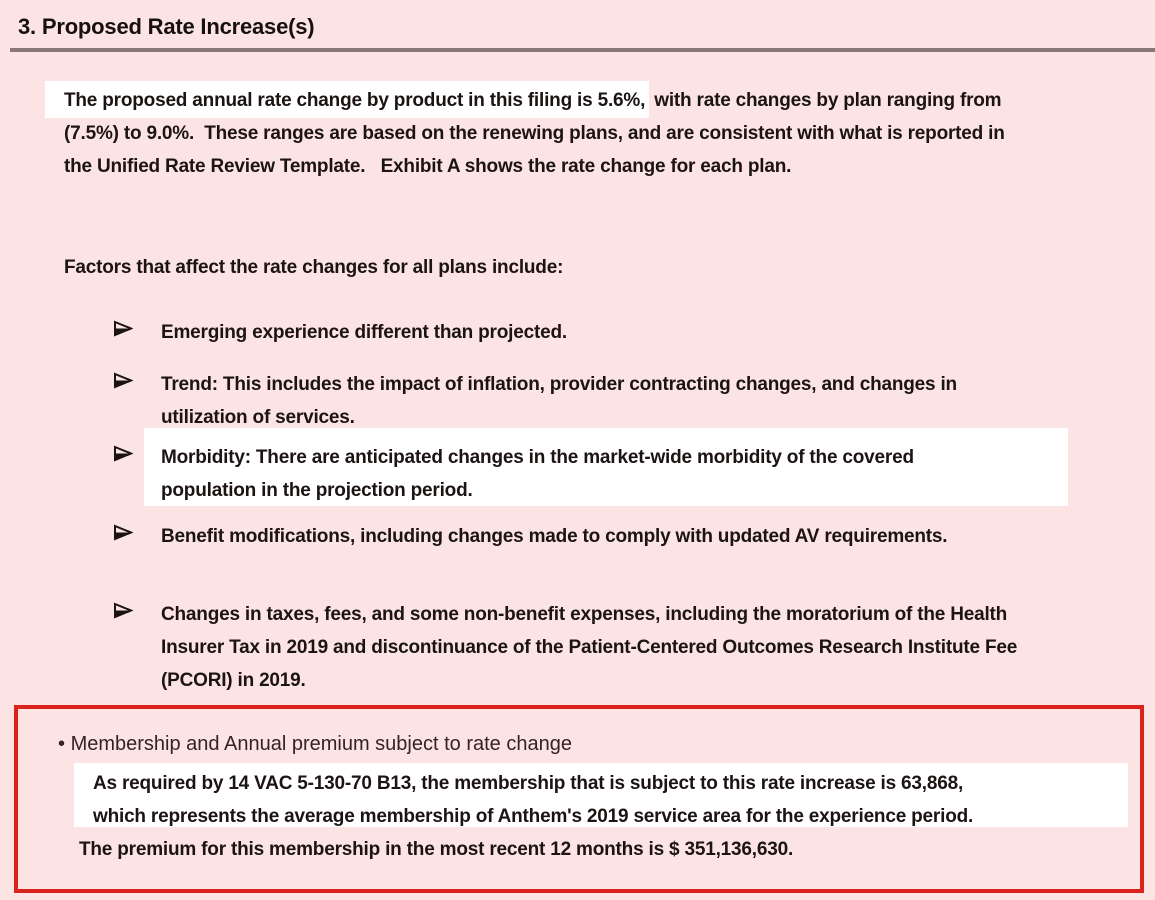 This screenshot has width=1155, height=900. What do you see at coordinates (166, 26) in the screenshot?
I see `section-title: 3. Proposed Rate Increase(s)` at bounding box center [166, 26].